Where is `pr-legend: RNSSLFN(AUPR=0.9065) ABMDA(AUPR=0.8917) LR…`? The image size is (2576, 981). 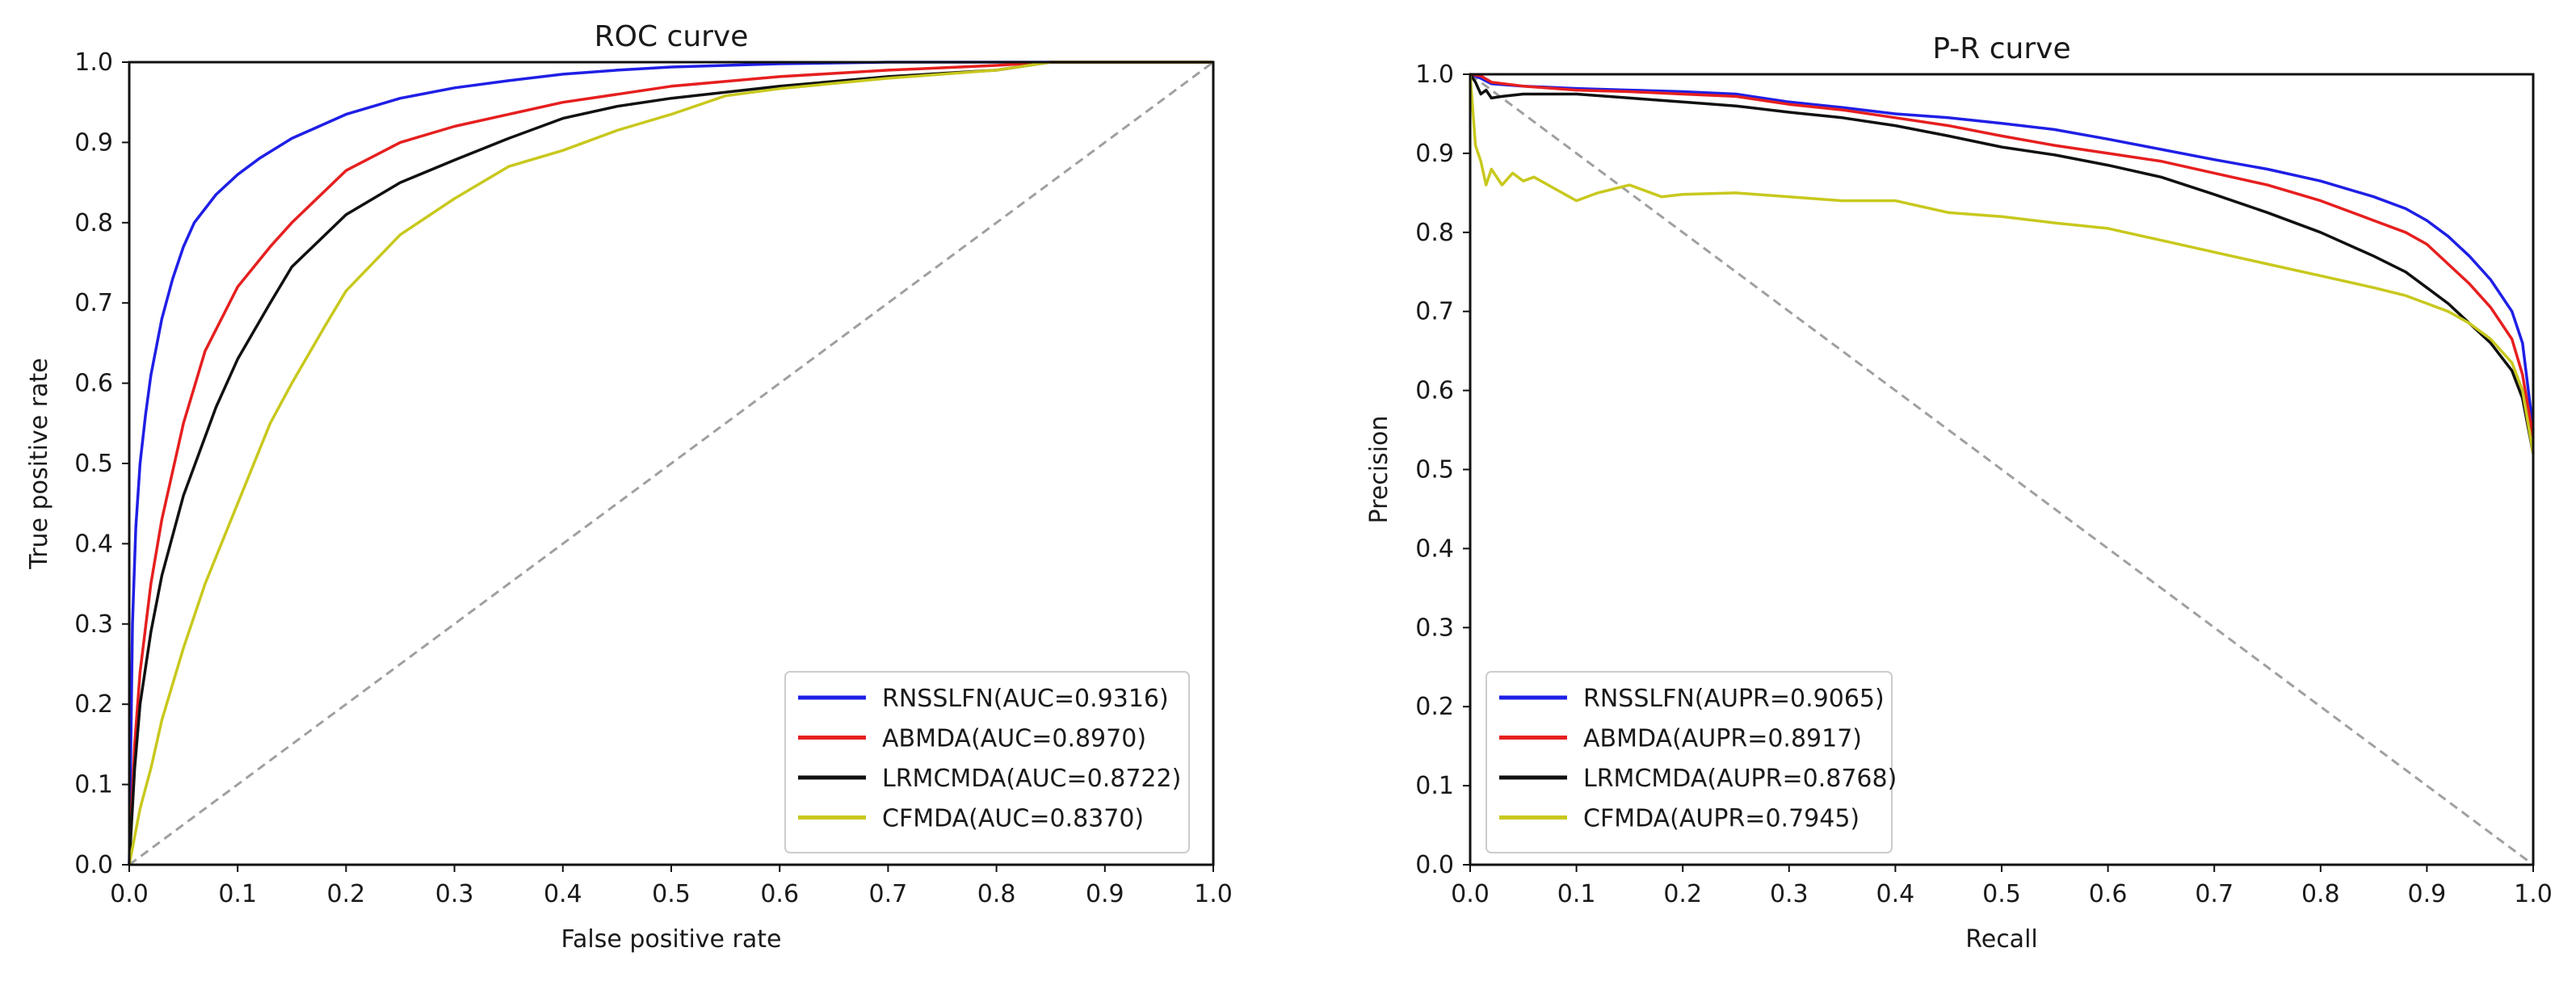 pr-legend: RNSSLFN(AUPR=0.9065) ABMDA(AUPR=0.8917) LR… is located at coordinates (1691, 762).